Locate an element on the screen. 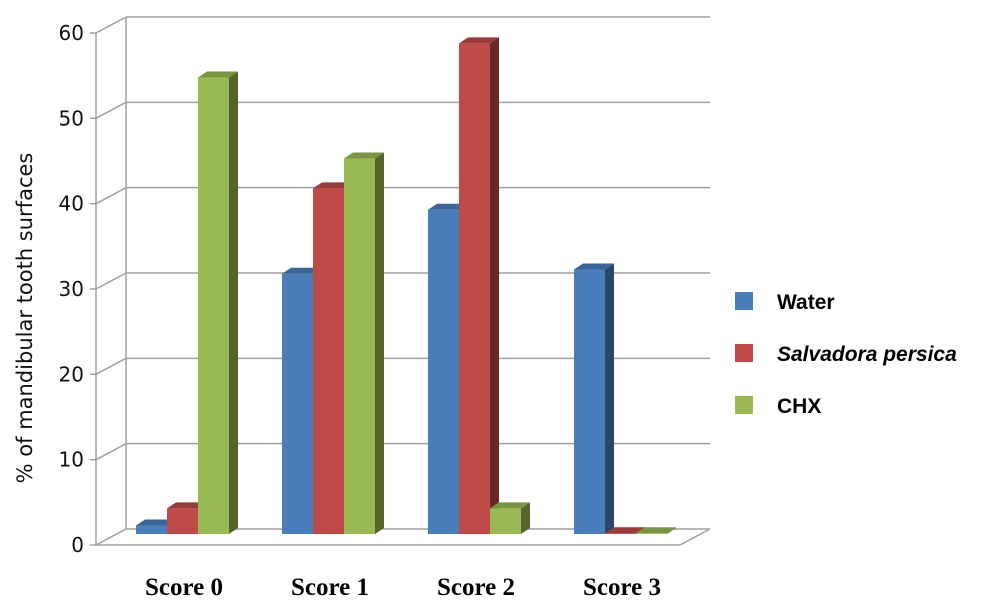  legend: Water Salvadora persica CHX is located at coordinates (846, 354).